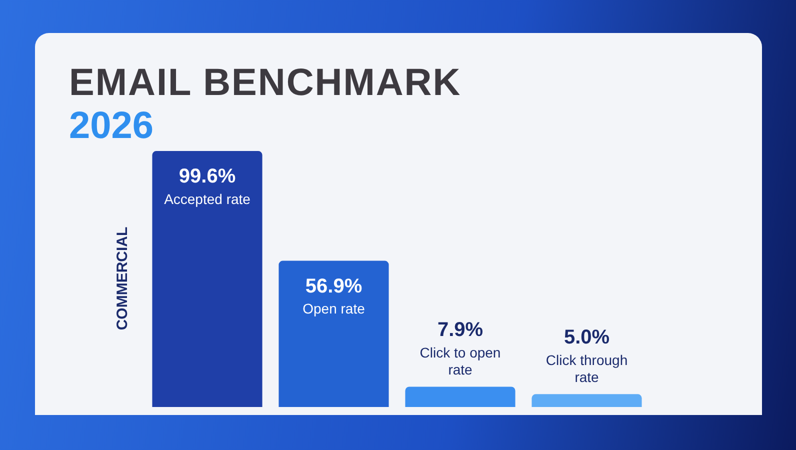  What do you see at coordinates (111, 126) in the screenshot?
I see `chart-subtitle: 2026` at bounding box center [111, 126].